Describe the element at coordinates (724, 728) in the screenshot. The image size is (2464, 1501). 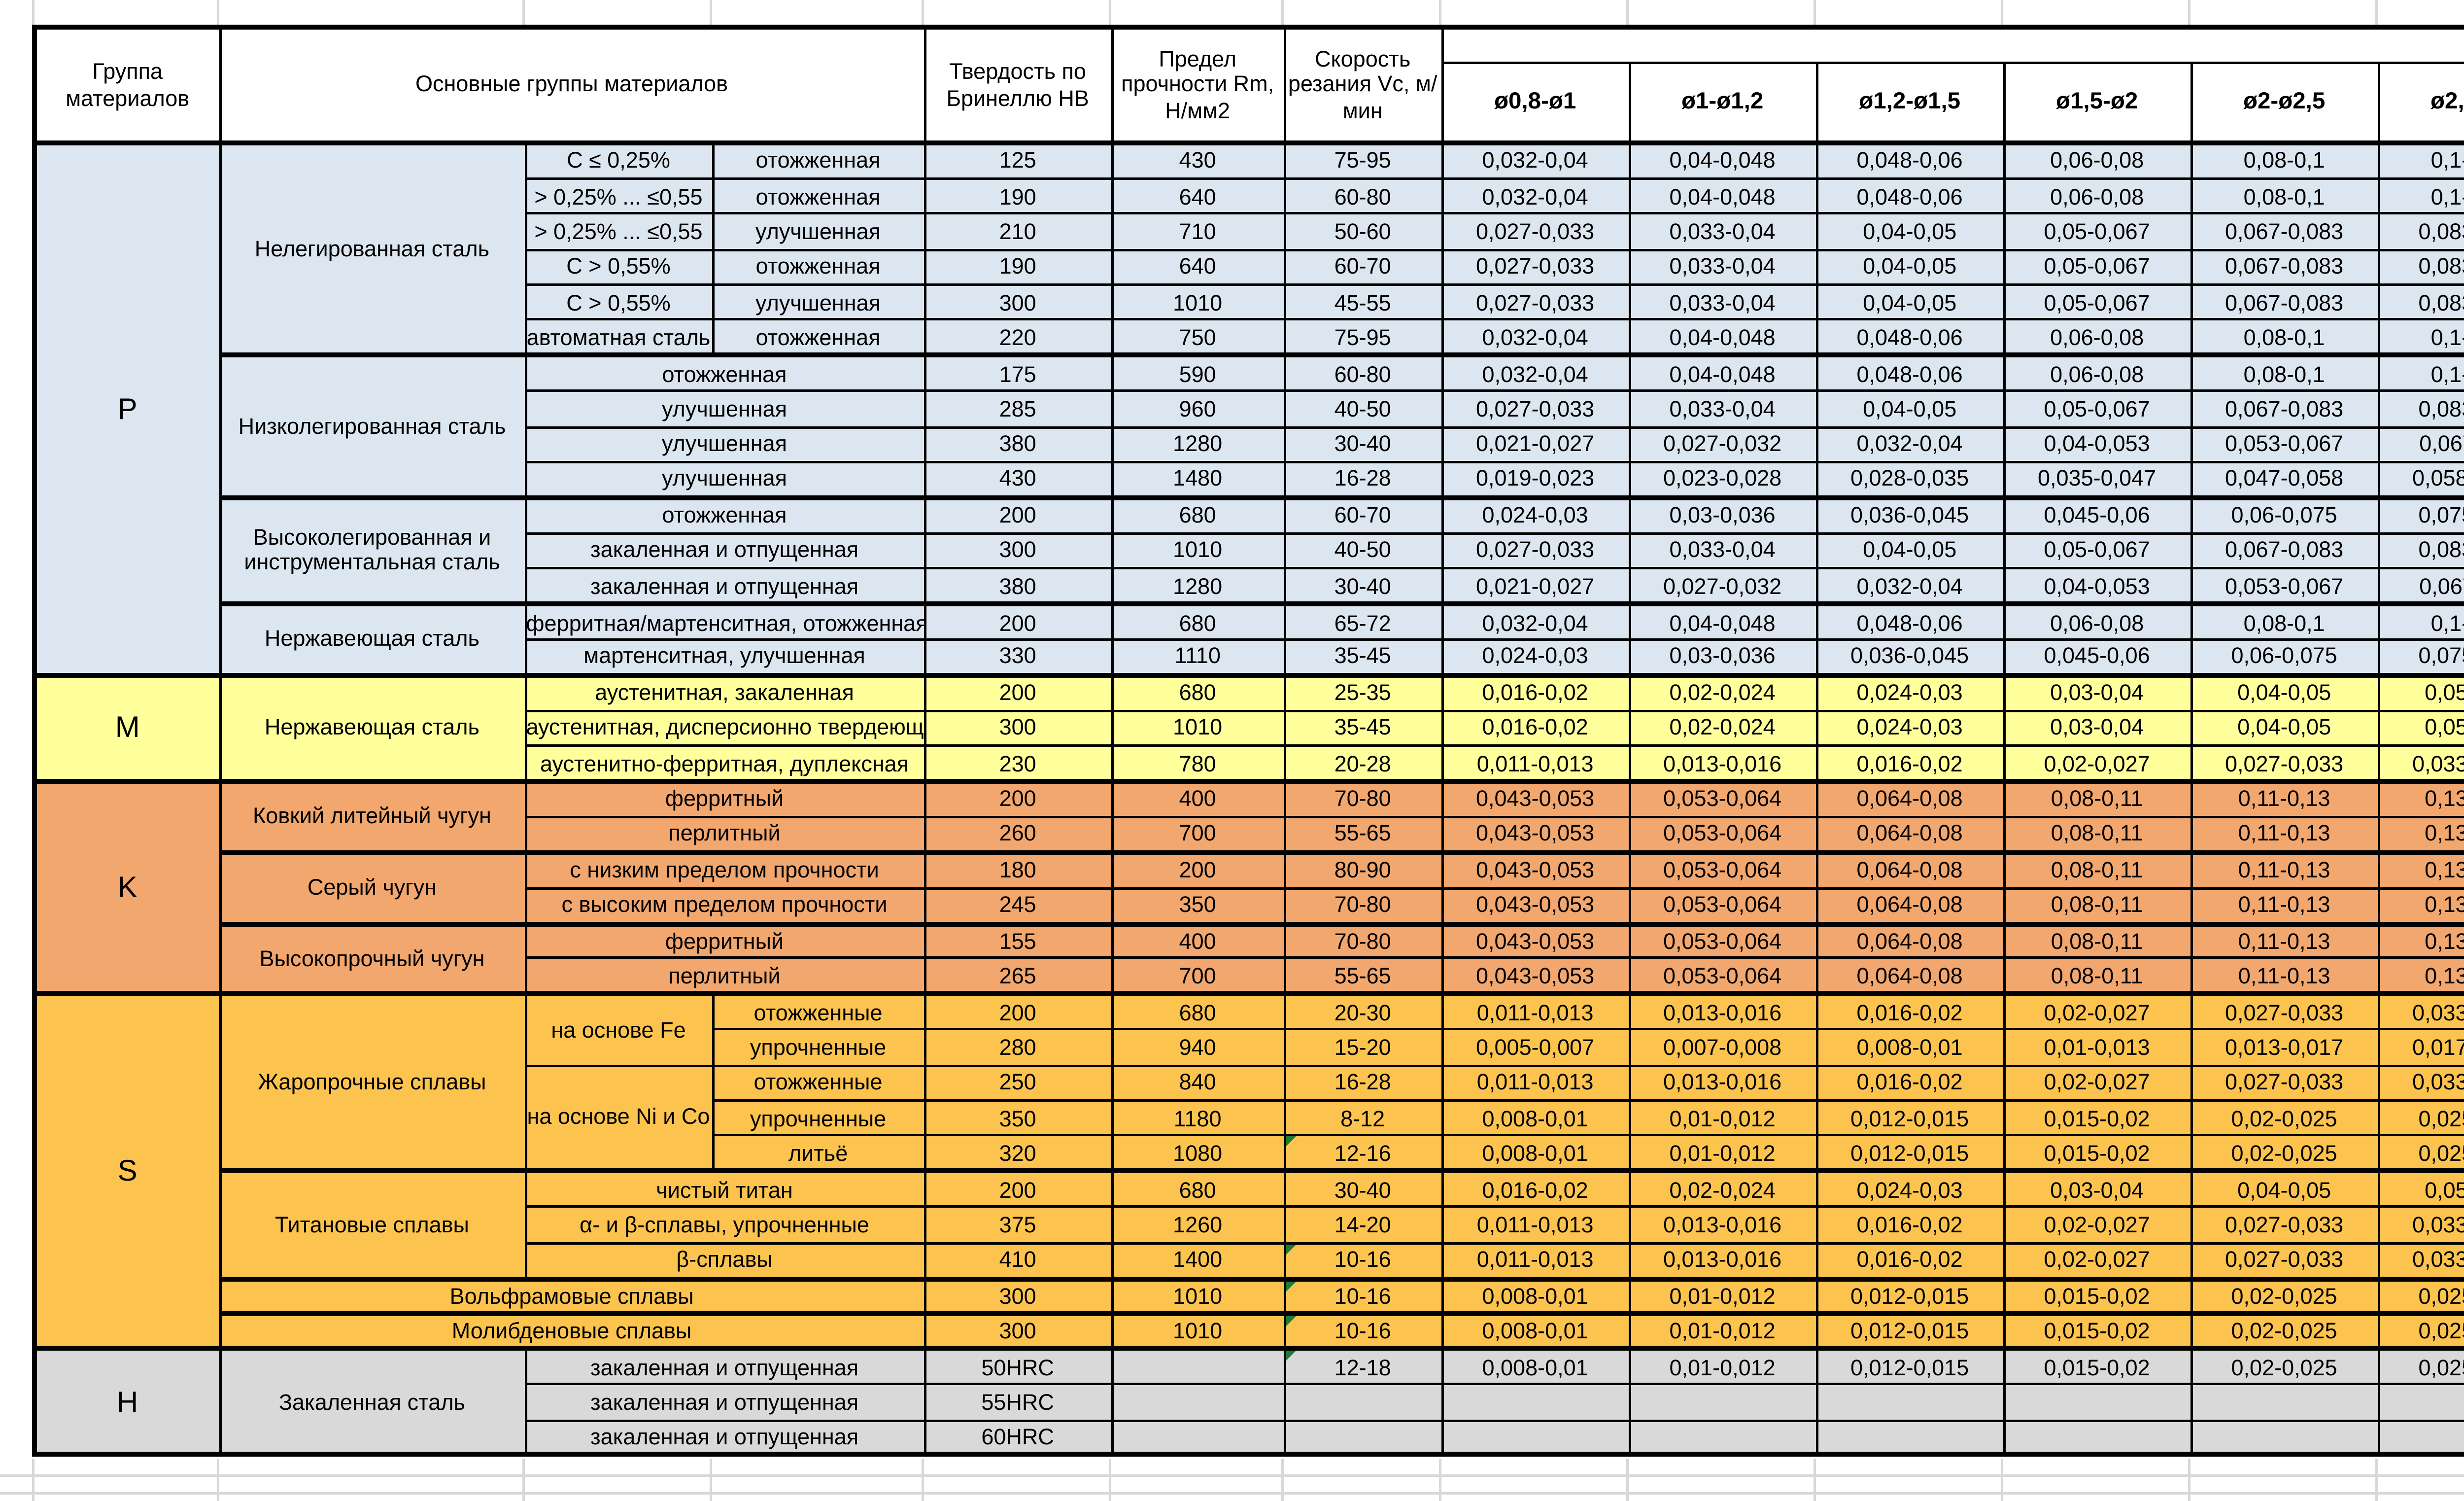
I see `state-cell: аустенитная, дисперсионно твердеющая` at that location.